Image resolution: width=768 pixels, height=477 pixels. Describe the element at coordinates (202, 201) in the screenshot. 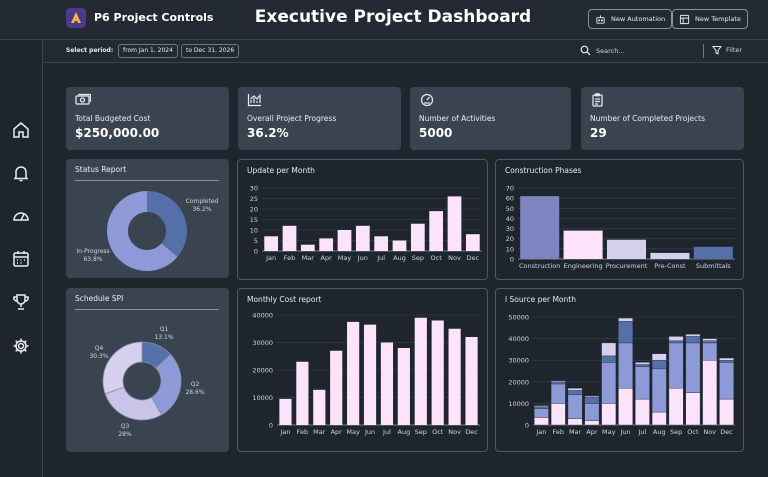

I see `slice-category-label: Completed` at that location.